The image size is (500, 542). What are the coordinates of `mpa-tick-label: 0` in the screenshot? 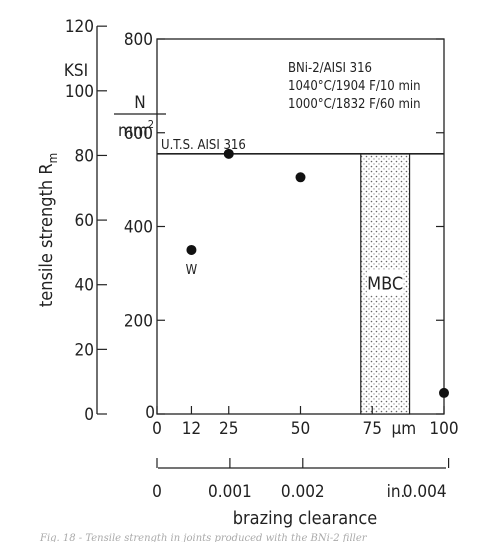 It's located at (150, 413).